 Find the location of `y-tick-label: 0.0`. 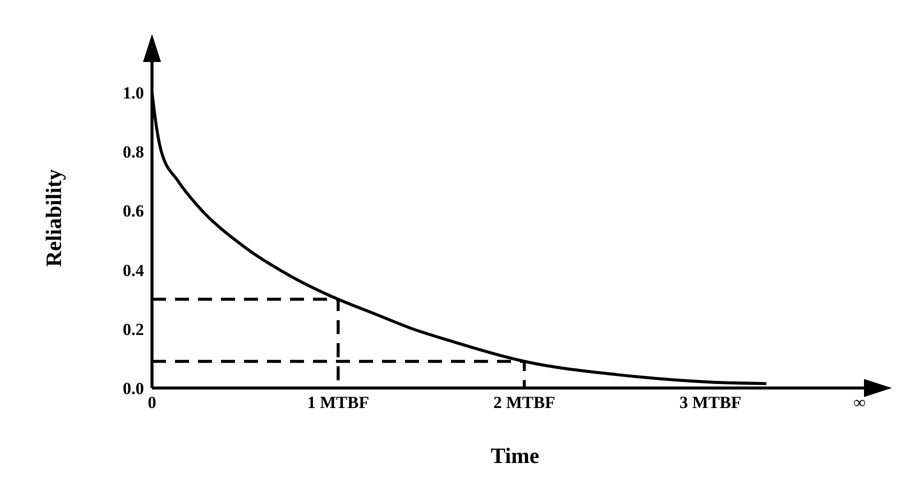

y-tick-label: 0.0 is located at coordinates (133, 388).